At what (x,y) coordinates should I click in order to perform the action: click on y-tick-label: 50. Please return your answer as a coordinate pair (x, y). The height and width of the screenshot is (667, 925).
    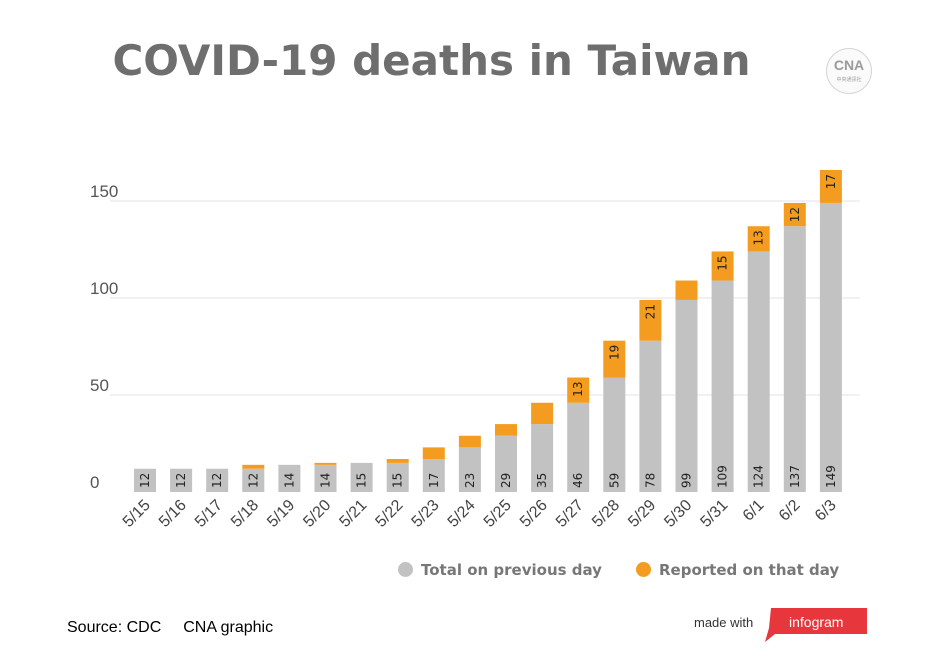
    Looking at the image, I should click on (99, 385).